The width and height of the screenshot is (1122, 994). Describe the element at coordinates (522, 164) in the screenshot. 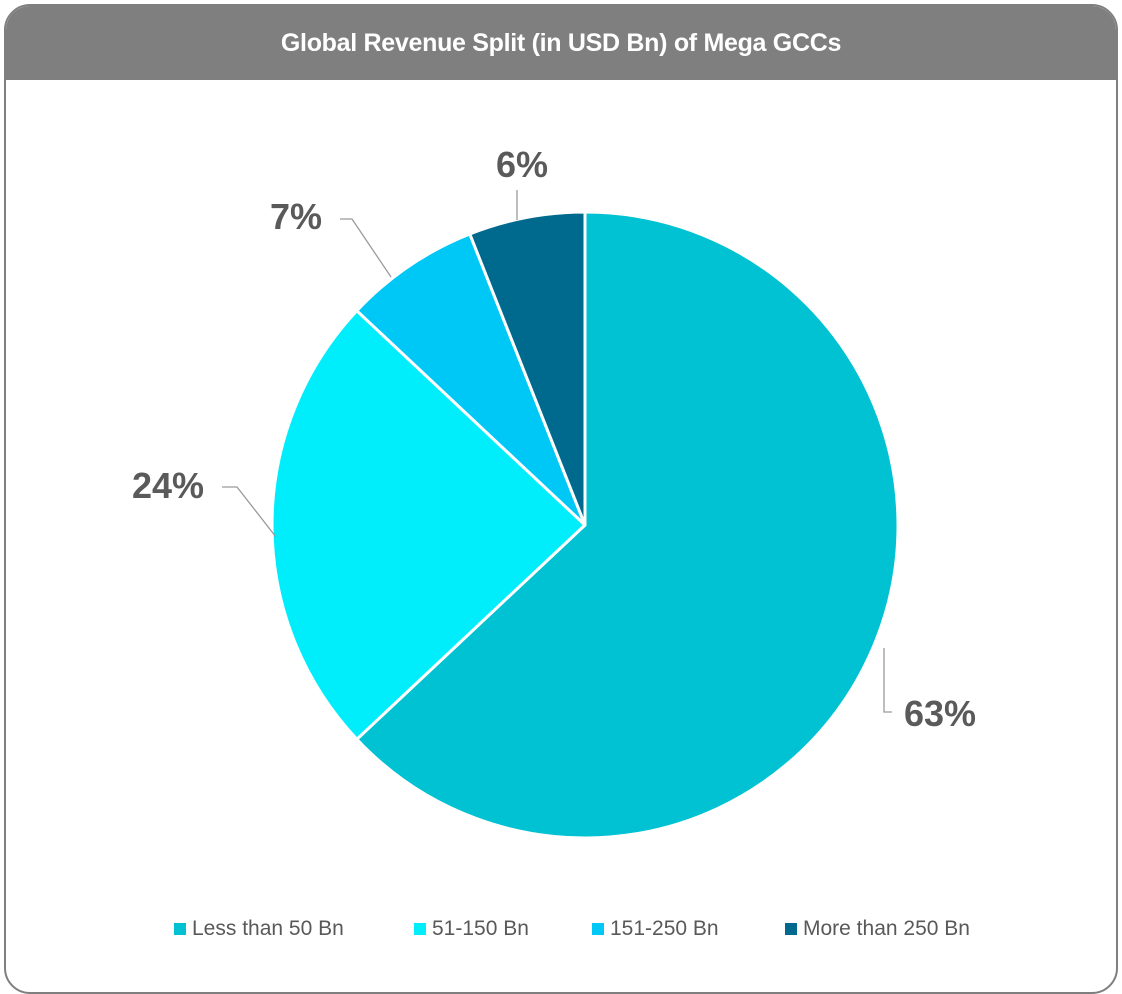

I see `label-6: 6%` at that location.